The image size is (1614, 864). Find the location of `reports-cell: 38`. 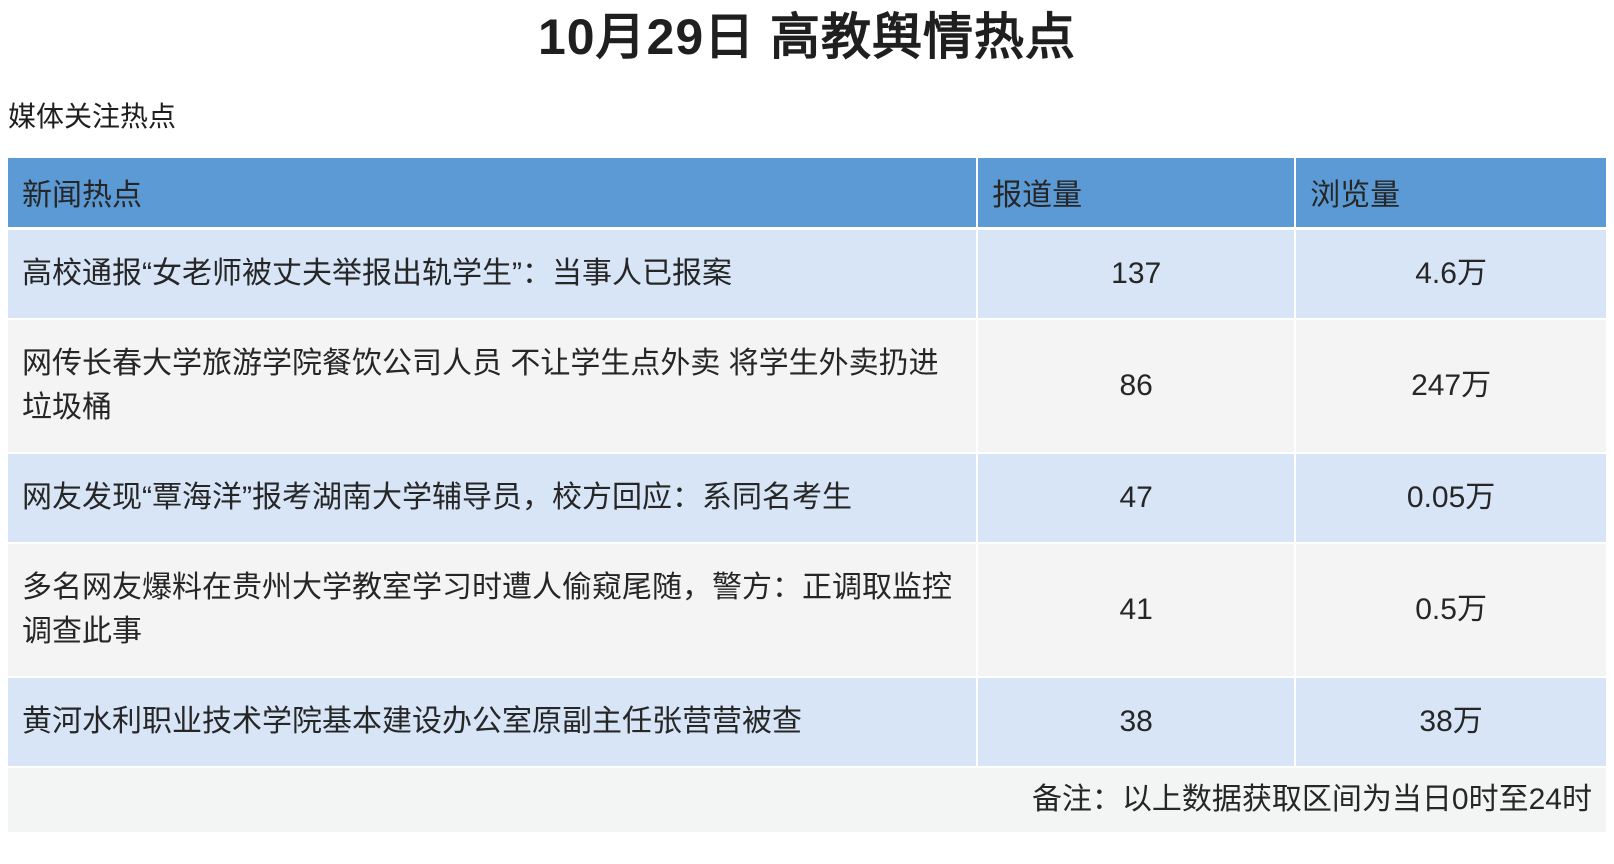

reports-cell: 38 is located at coordinates (1137, 722).